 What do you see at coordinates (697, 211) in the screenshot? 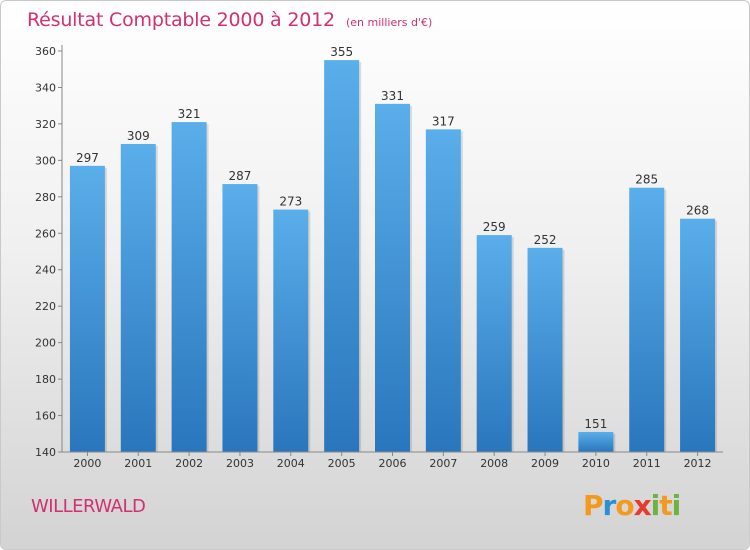
I see `bar-value-label: 268` at bounding box center [697, 211].